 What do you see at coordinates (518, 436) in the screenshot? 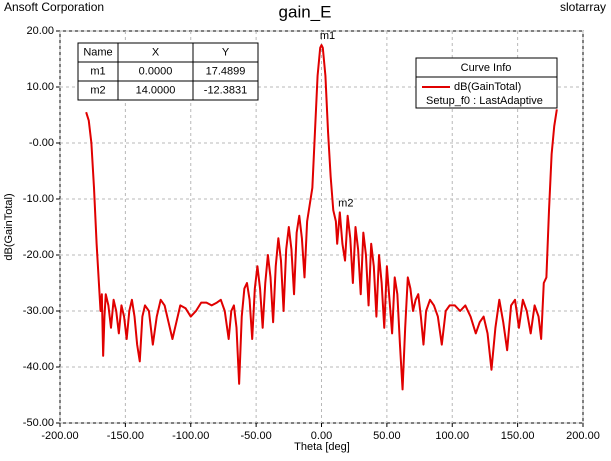
I see `x-tick-label: 150.00` at bounding box center [518, 436].